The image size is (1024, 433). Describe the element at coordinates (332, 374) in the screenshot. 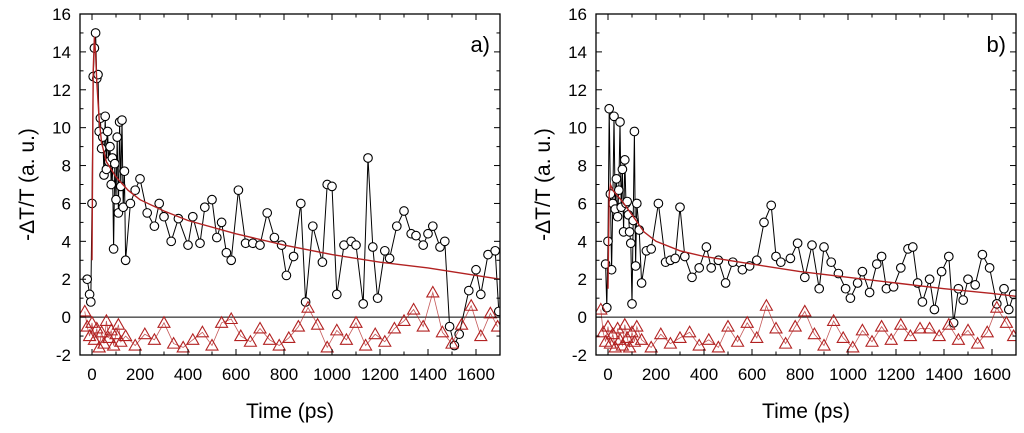

I see `x-tick-label: 1000` at that location.